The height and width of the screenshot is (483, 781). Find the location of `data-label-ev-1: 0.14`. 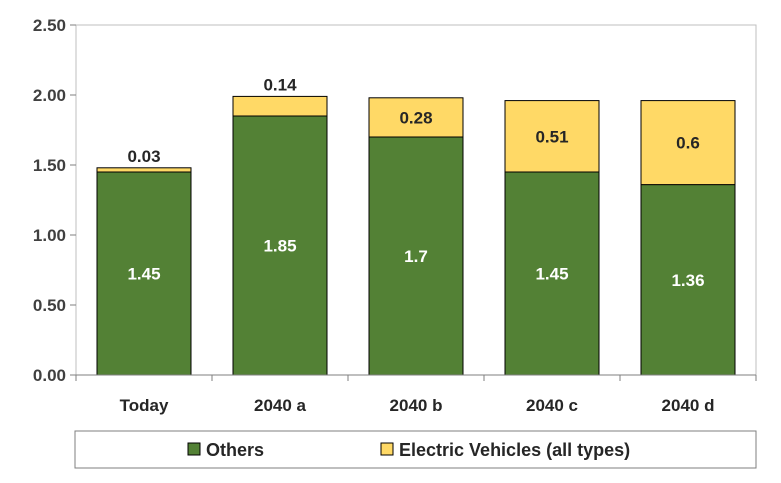

data-label-ev-1: 0.14 is located at coordinates (280, 84).